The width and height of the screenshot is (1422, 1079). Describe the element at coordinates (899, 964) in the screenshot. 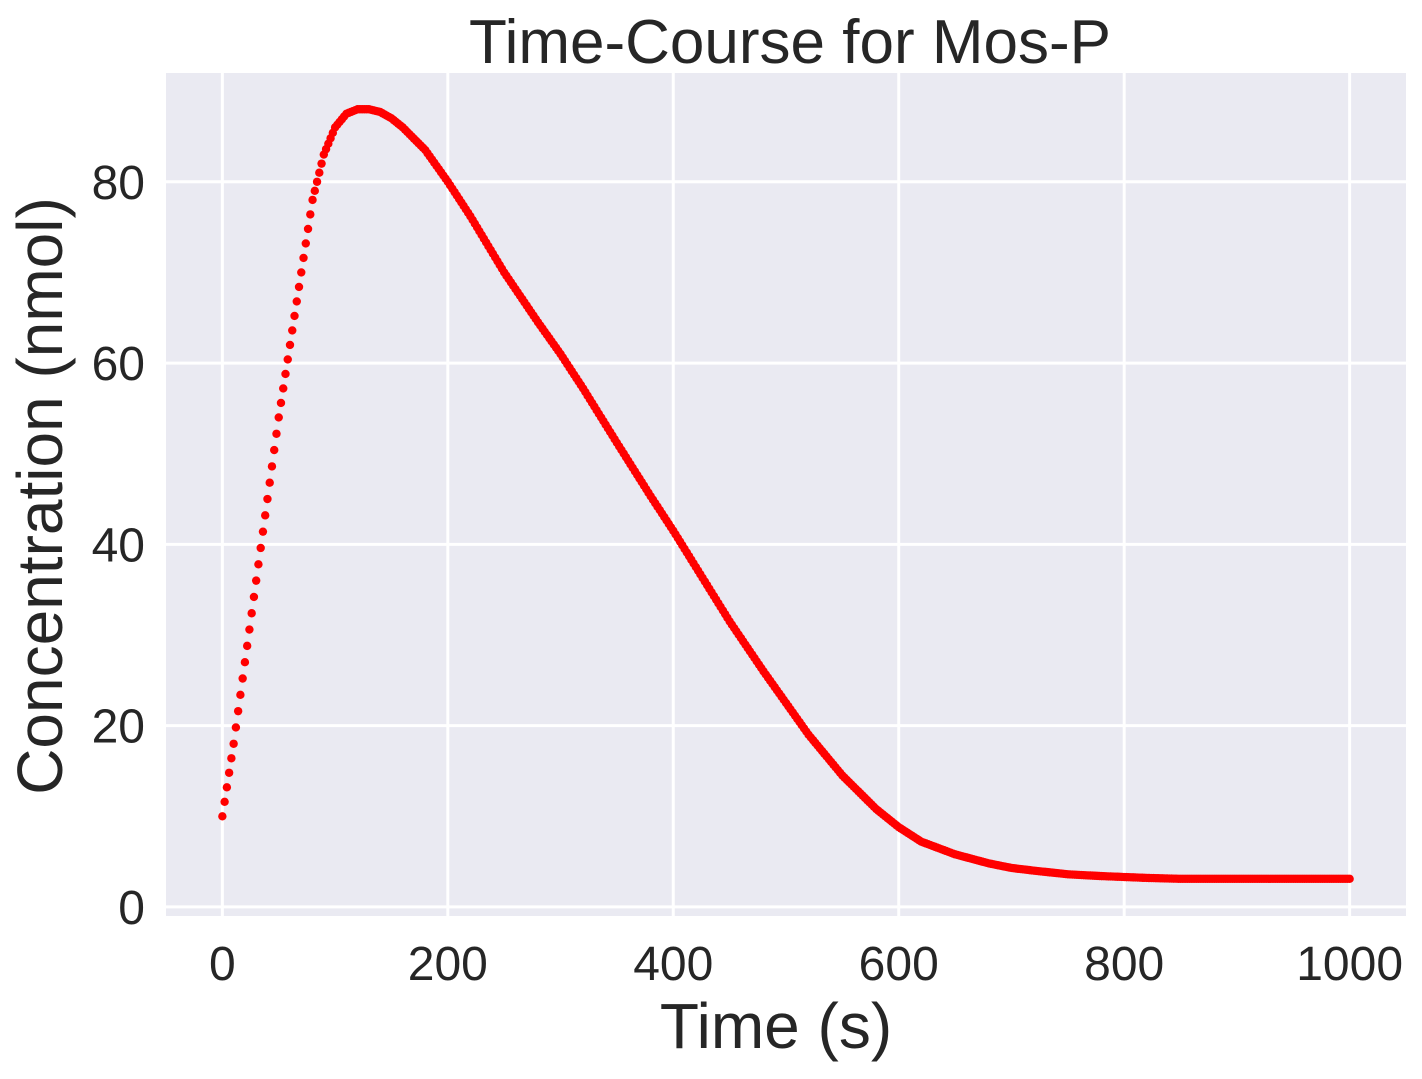

I see `x-tick-label: 600` at that location.